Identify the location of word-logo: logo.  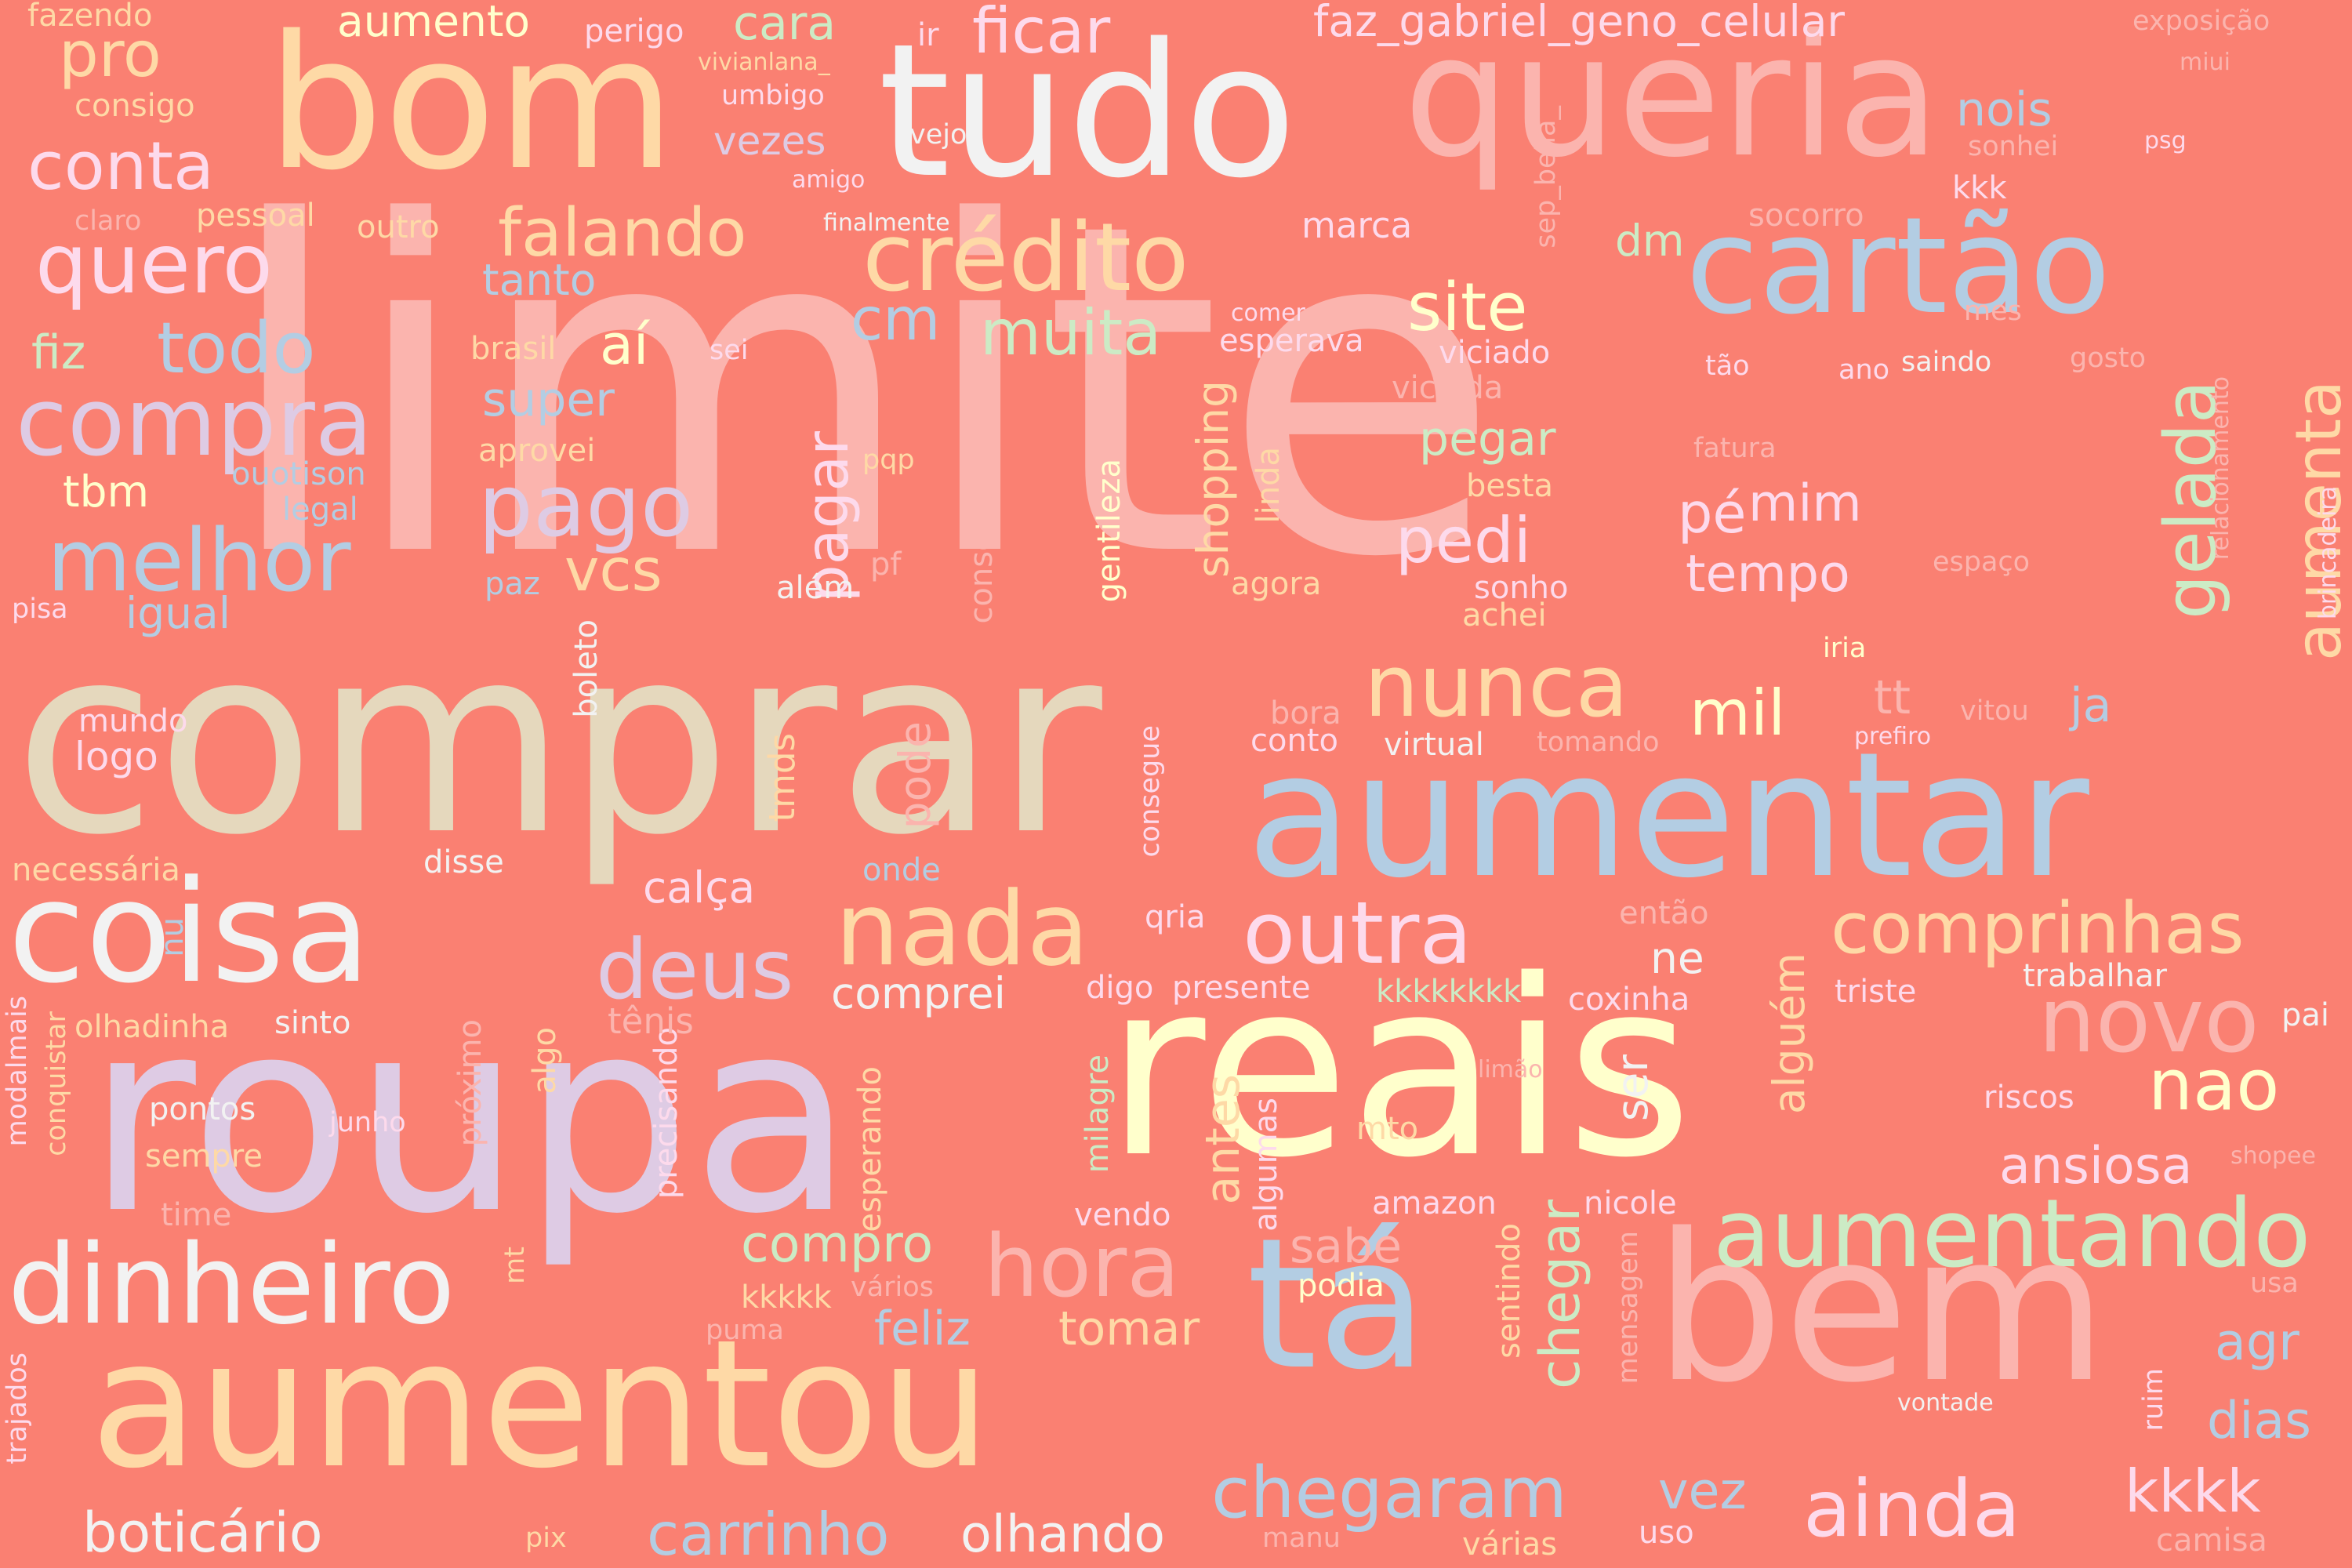
(116, 756).